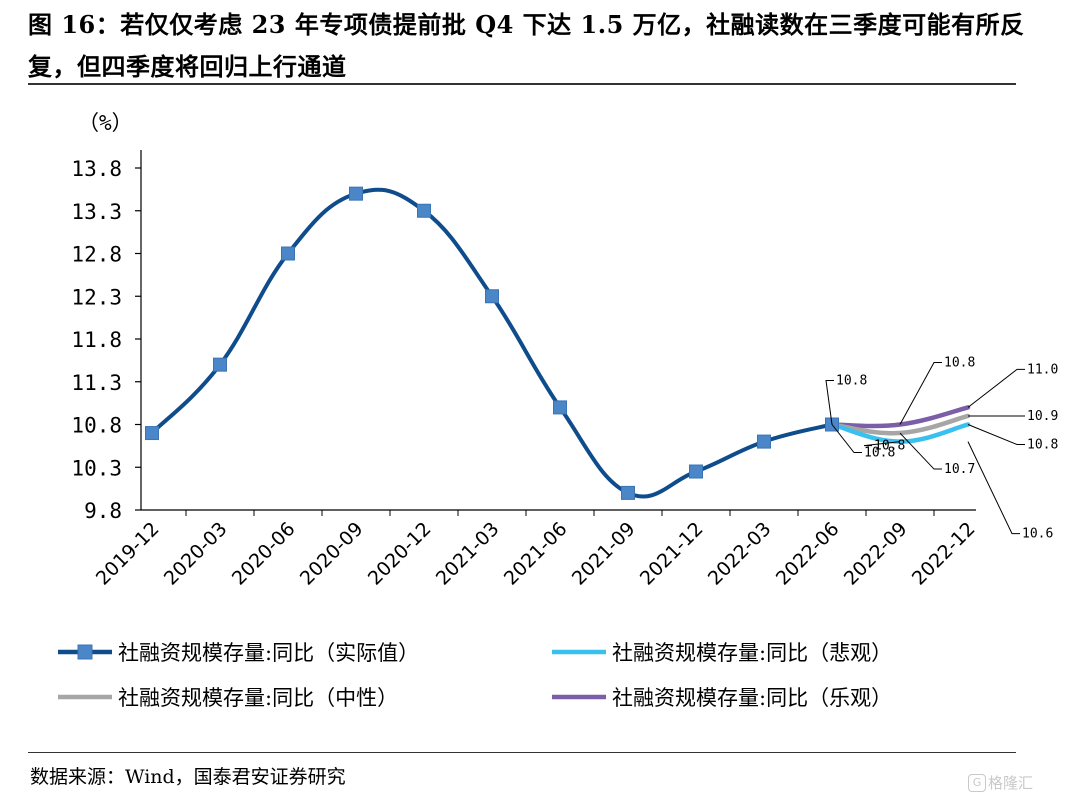  I want to click on y-axis-unit-label: （%）, so click(105, 123).